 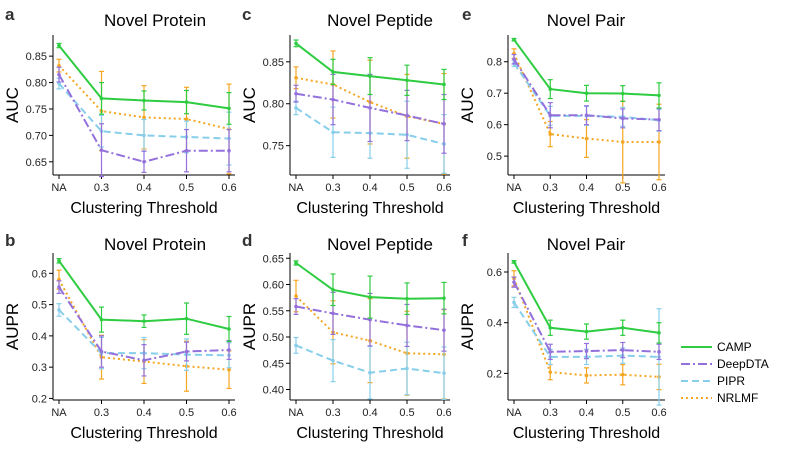 I want to click on y-tick-label: 0.45, so click(x=273, y=364).